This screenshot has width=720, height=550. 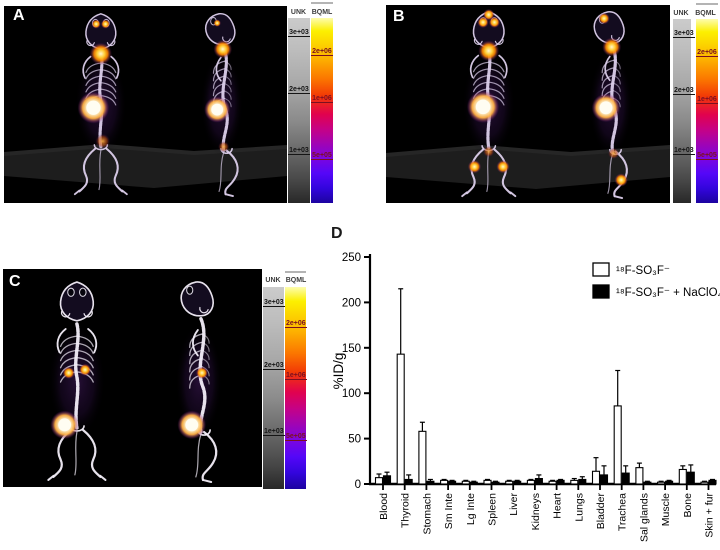 What do you see at coordinates (427, 514) in the screenshot?
I see `x-tick-label: Stomach` at bounding box center [427, 514].